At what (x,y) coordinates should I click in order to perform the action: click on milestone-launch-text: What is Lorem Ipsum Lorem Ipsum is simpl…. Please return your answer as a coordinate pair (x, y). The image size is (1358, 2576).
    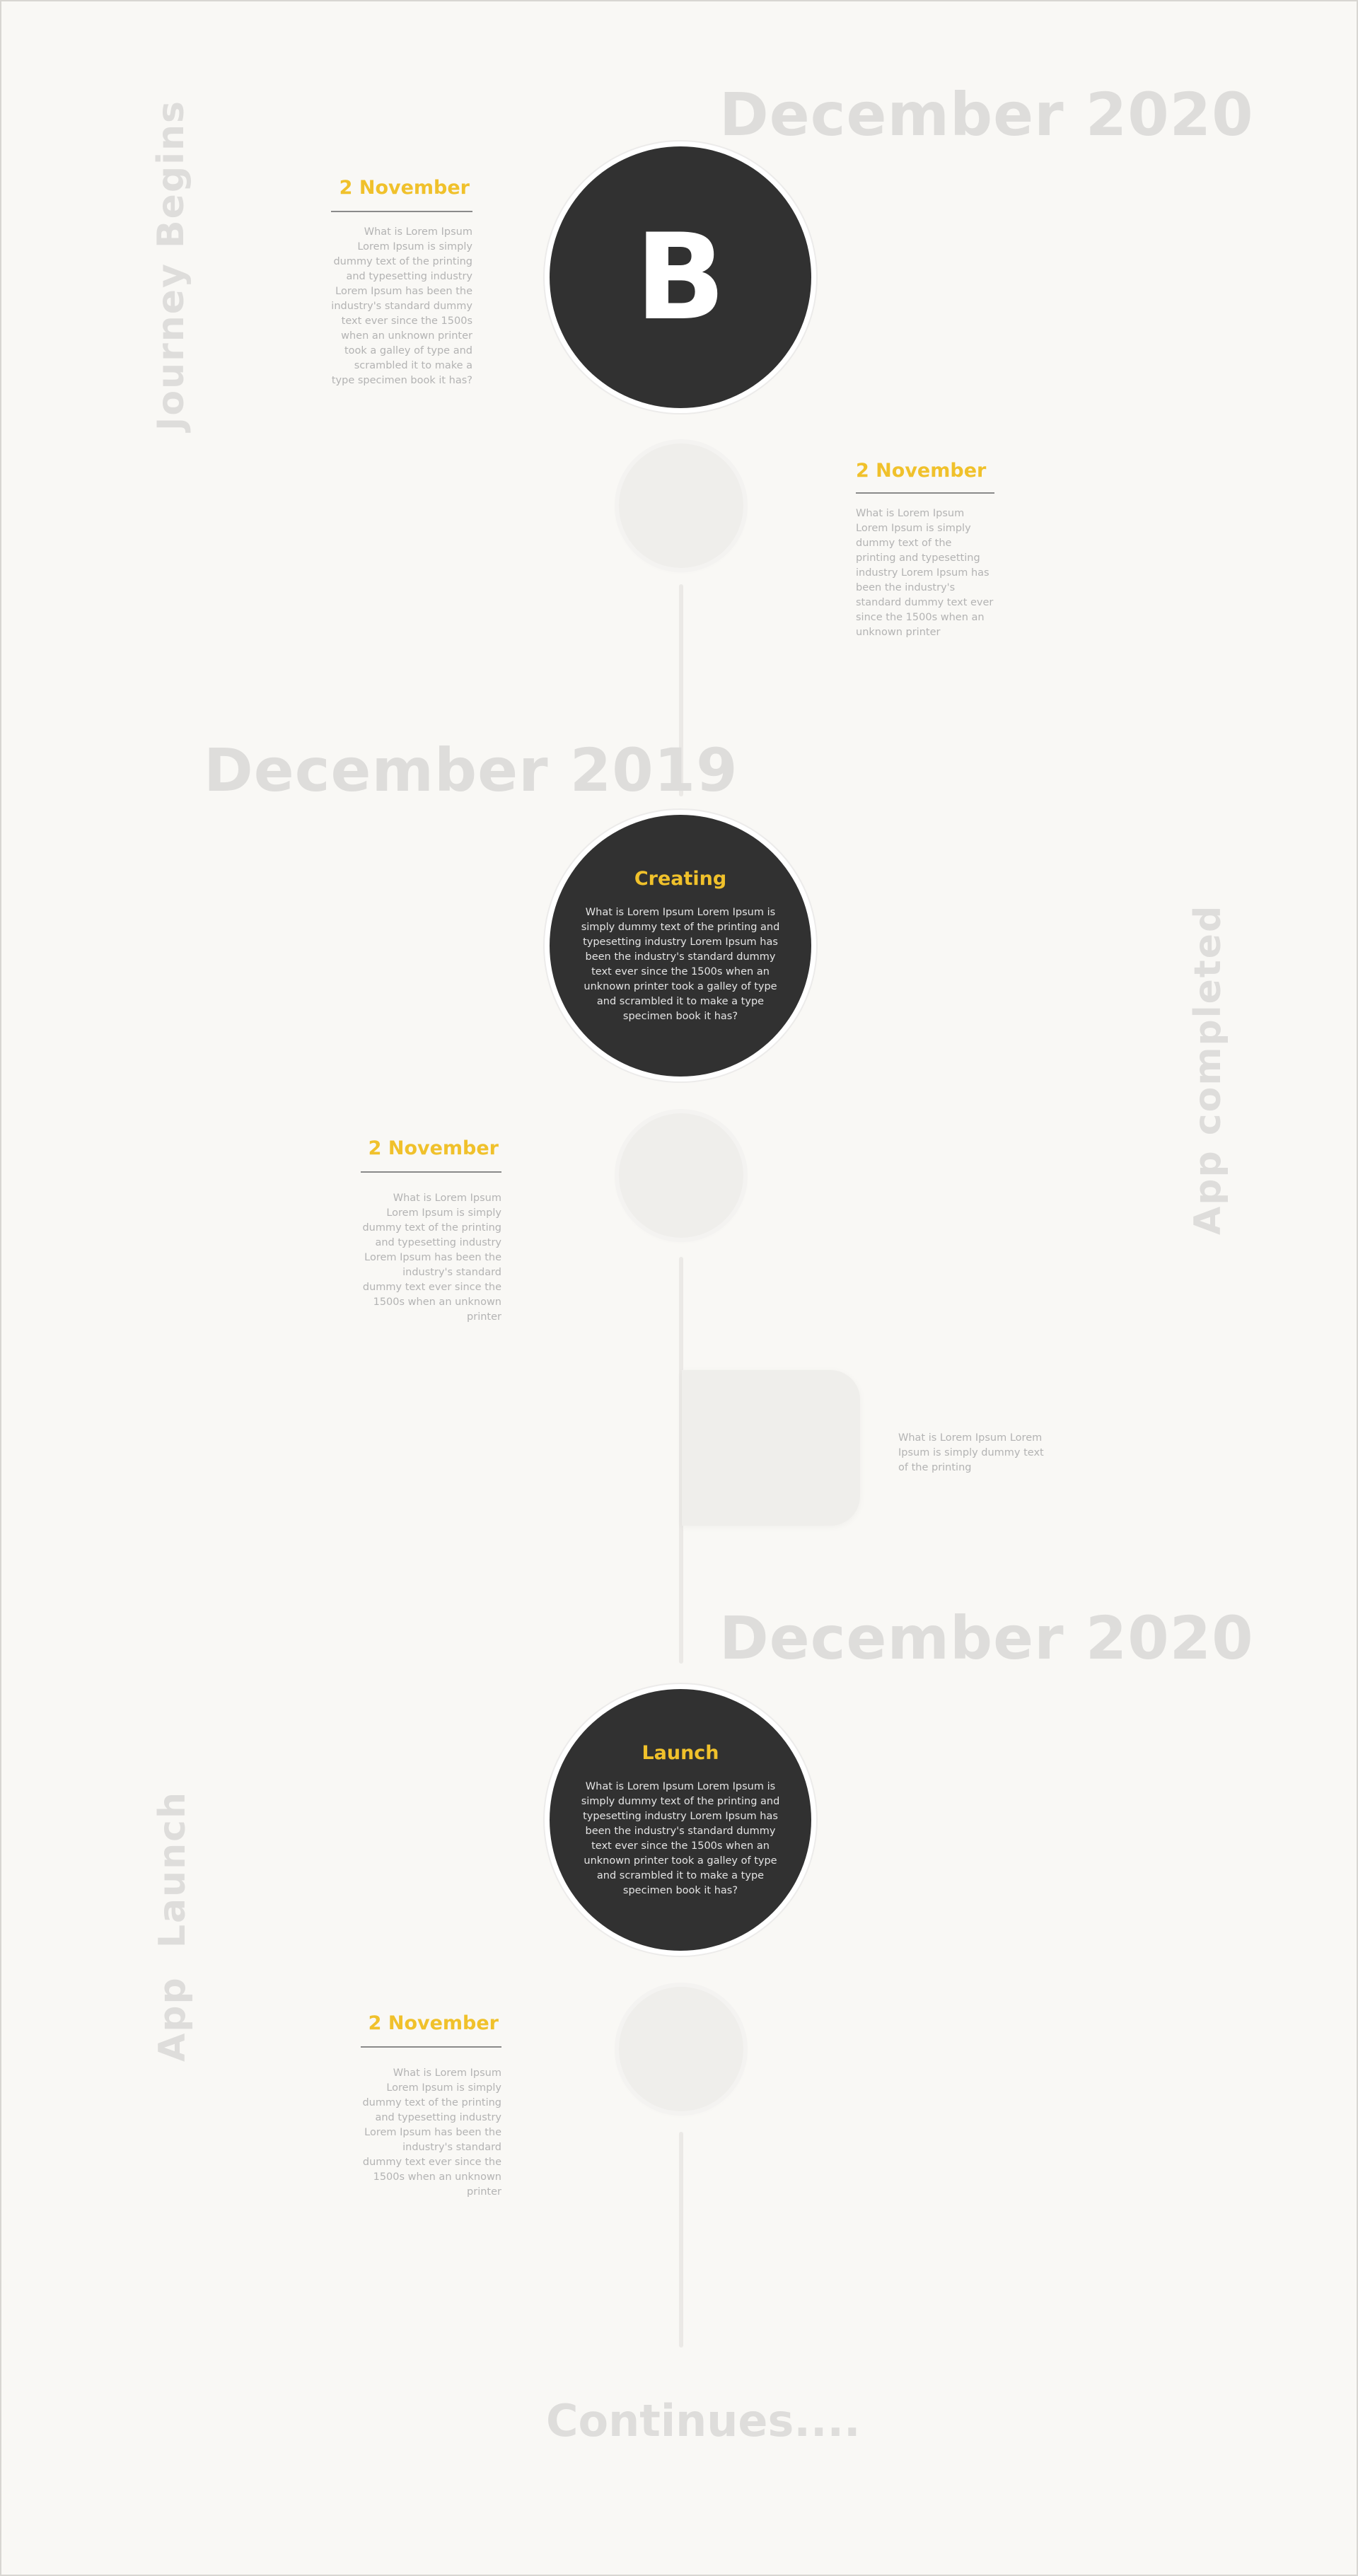
    Looking at the image, I should click on (681, 1838).